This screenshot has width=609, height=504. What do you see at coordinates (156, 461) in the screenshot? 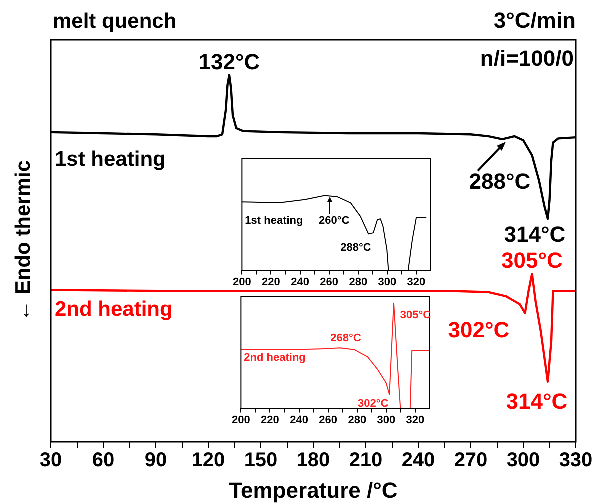
I see `x-tick-label: 90` at bounding box center [156, 461].